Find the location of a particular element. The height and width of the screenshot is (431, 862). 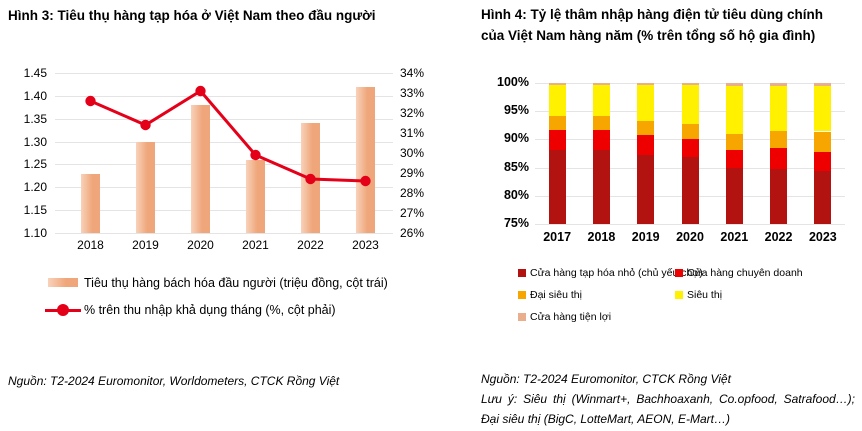

fig3-legend-line-dot is located at coordinates (63, 310).